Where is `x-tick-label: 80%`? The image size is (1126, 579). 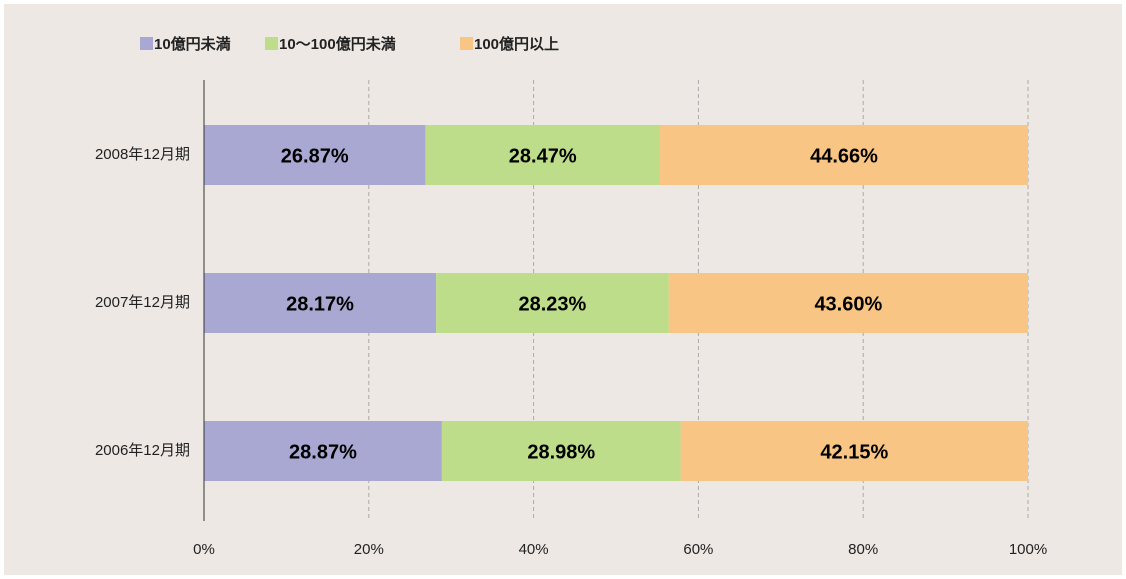 x-tick-label: 80% is located at coordinates (863, 549).